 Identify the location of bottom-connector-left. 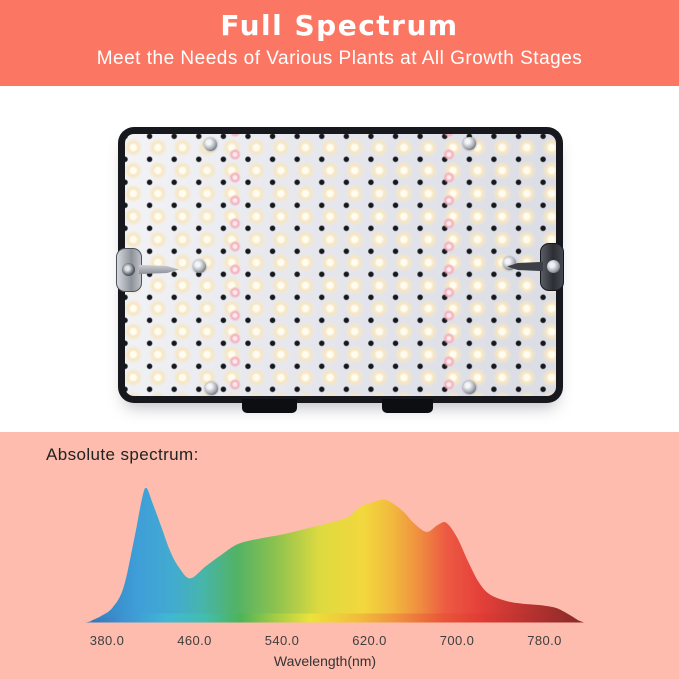
(269, 406).